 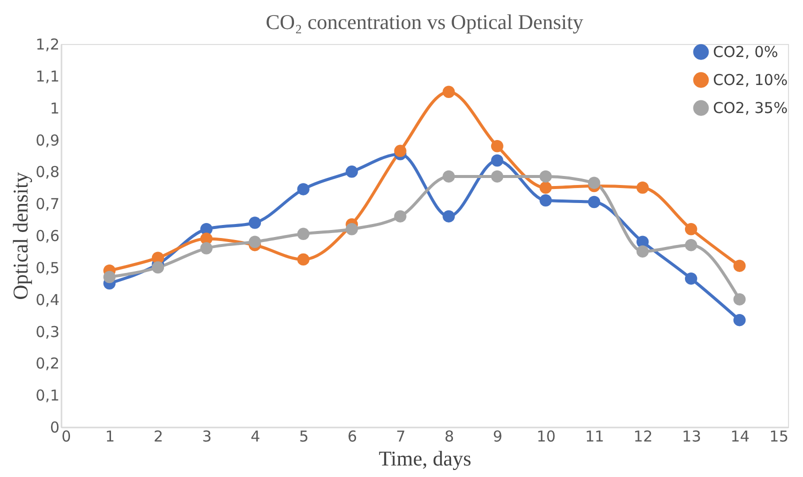 I want to click on x-tick-label: 14, so click(x=740, y=437).